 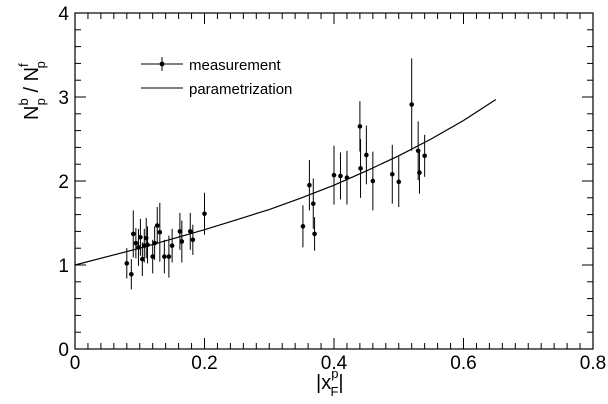 What do you see at coordinates (216, 77) in the screenshot?
I see `legend: measurement parametrization` at bounding box center [216, 77].